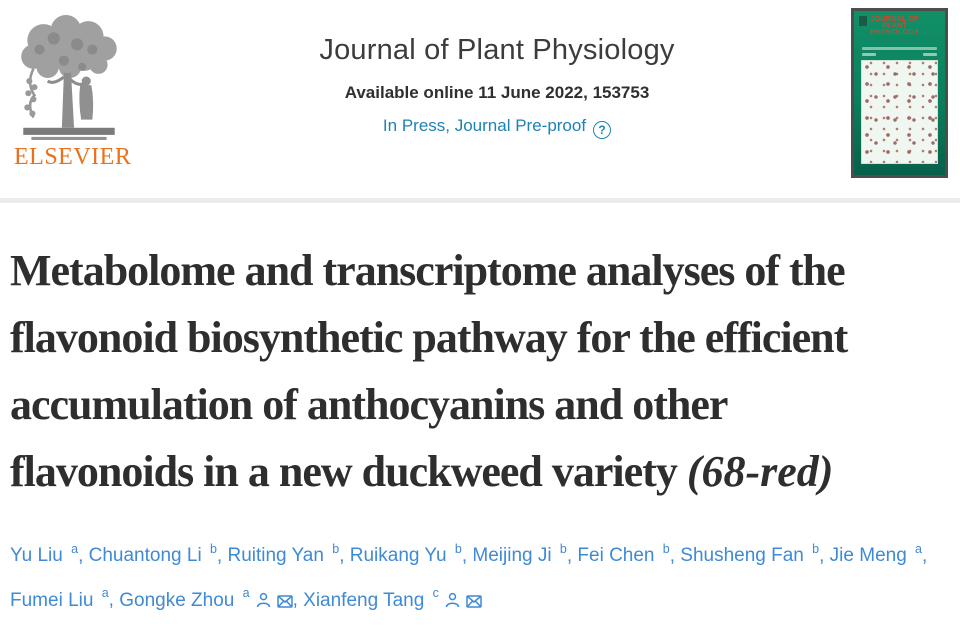  Describe the element at coordinates (875, 554) in the screenshot. I see `author-link: Jie Meng a` at that location.